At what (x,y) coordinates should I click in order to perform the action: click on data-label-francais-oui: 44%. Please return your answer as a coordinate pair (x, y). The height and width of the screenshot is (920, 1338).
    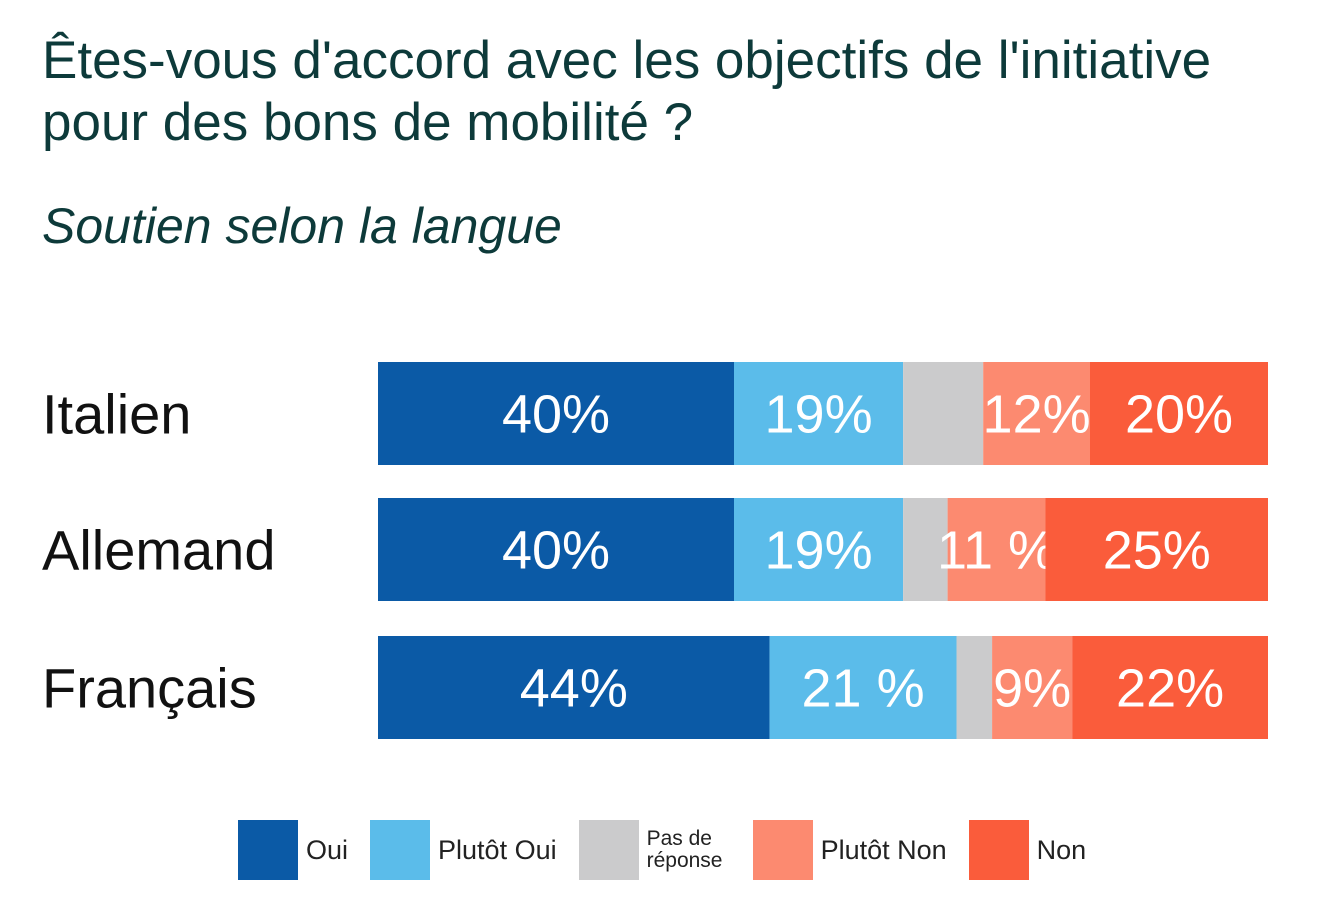
    Looking at the image, I should click on (574, 689).